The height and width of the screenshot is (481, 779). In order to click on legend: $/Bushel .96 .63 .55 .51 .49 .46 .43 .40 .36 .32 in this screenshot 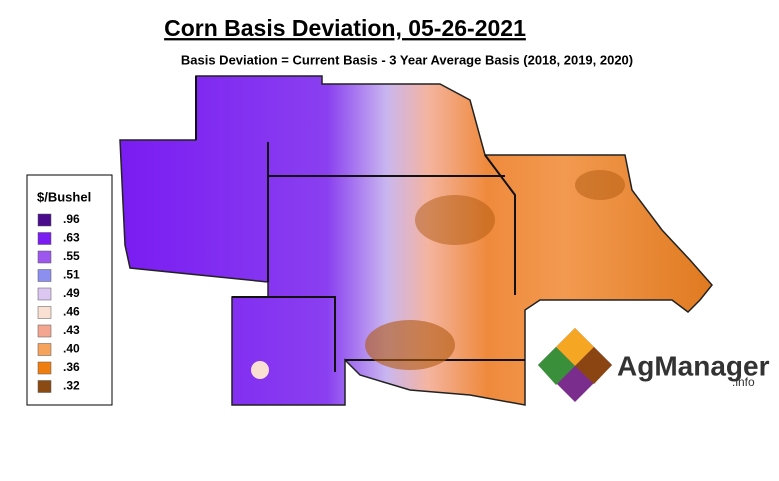, I will do `click(69, 290)`.